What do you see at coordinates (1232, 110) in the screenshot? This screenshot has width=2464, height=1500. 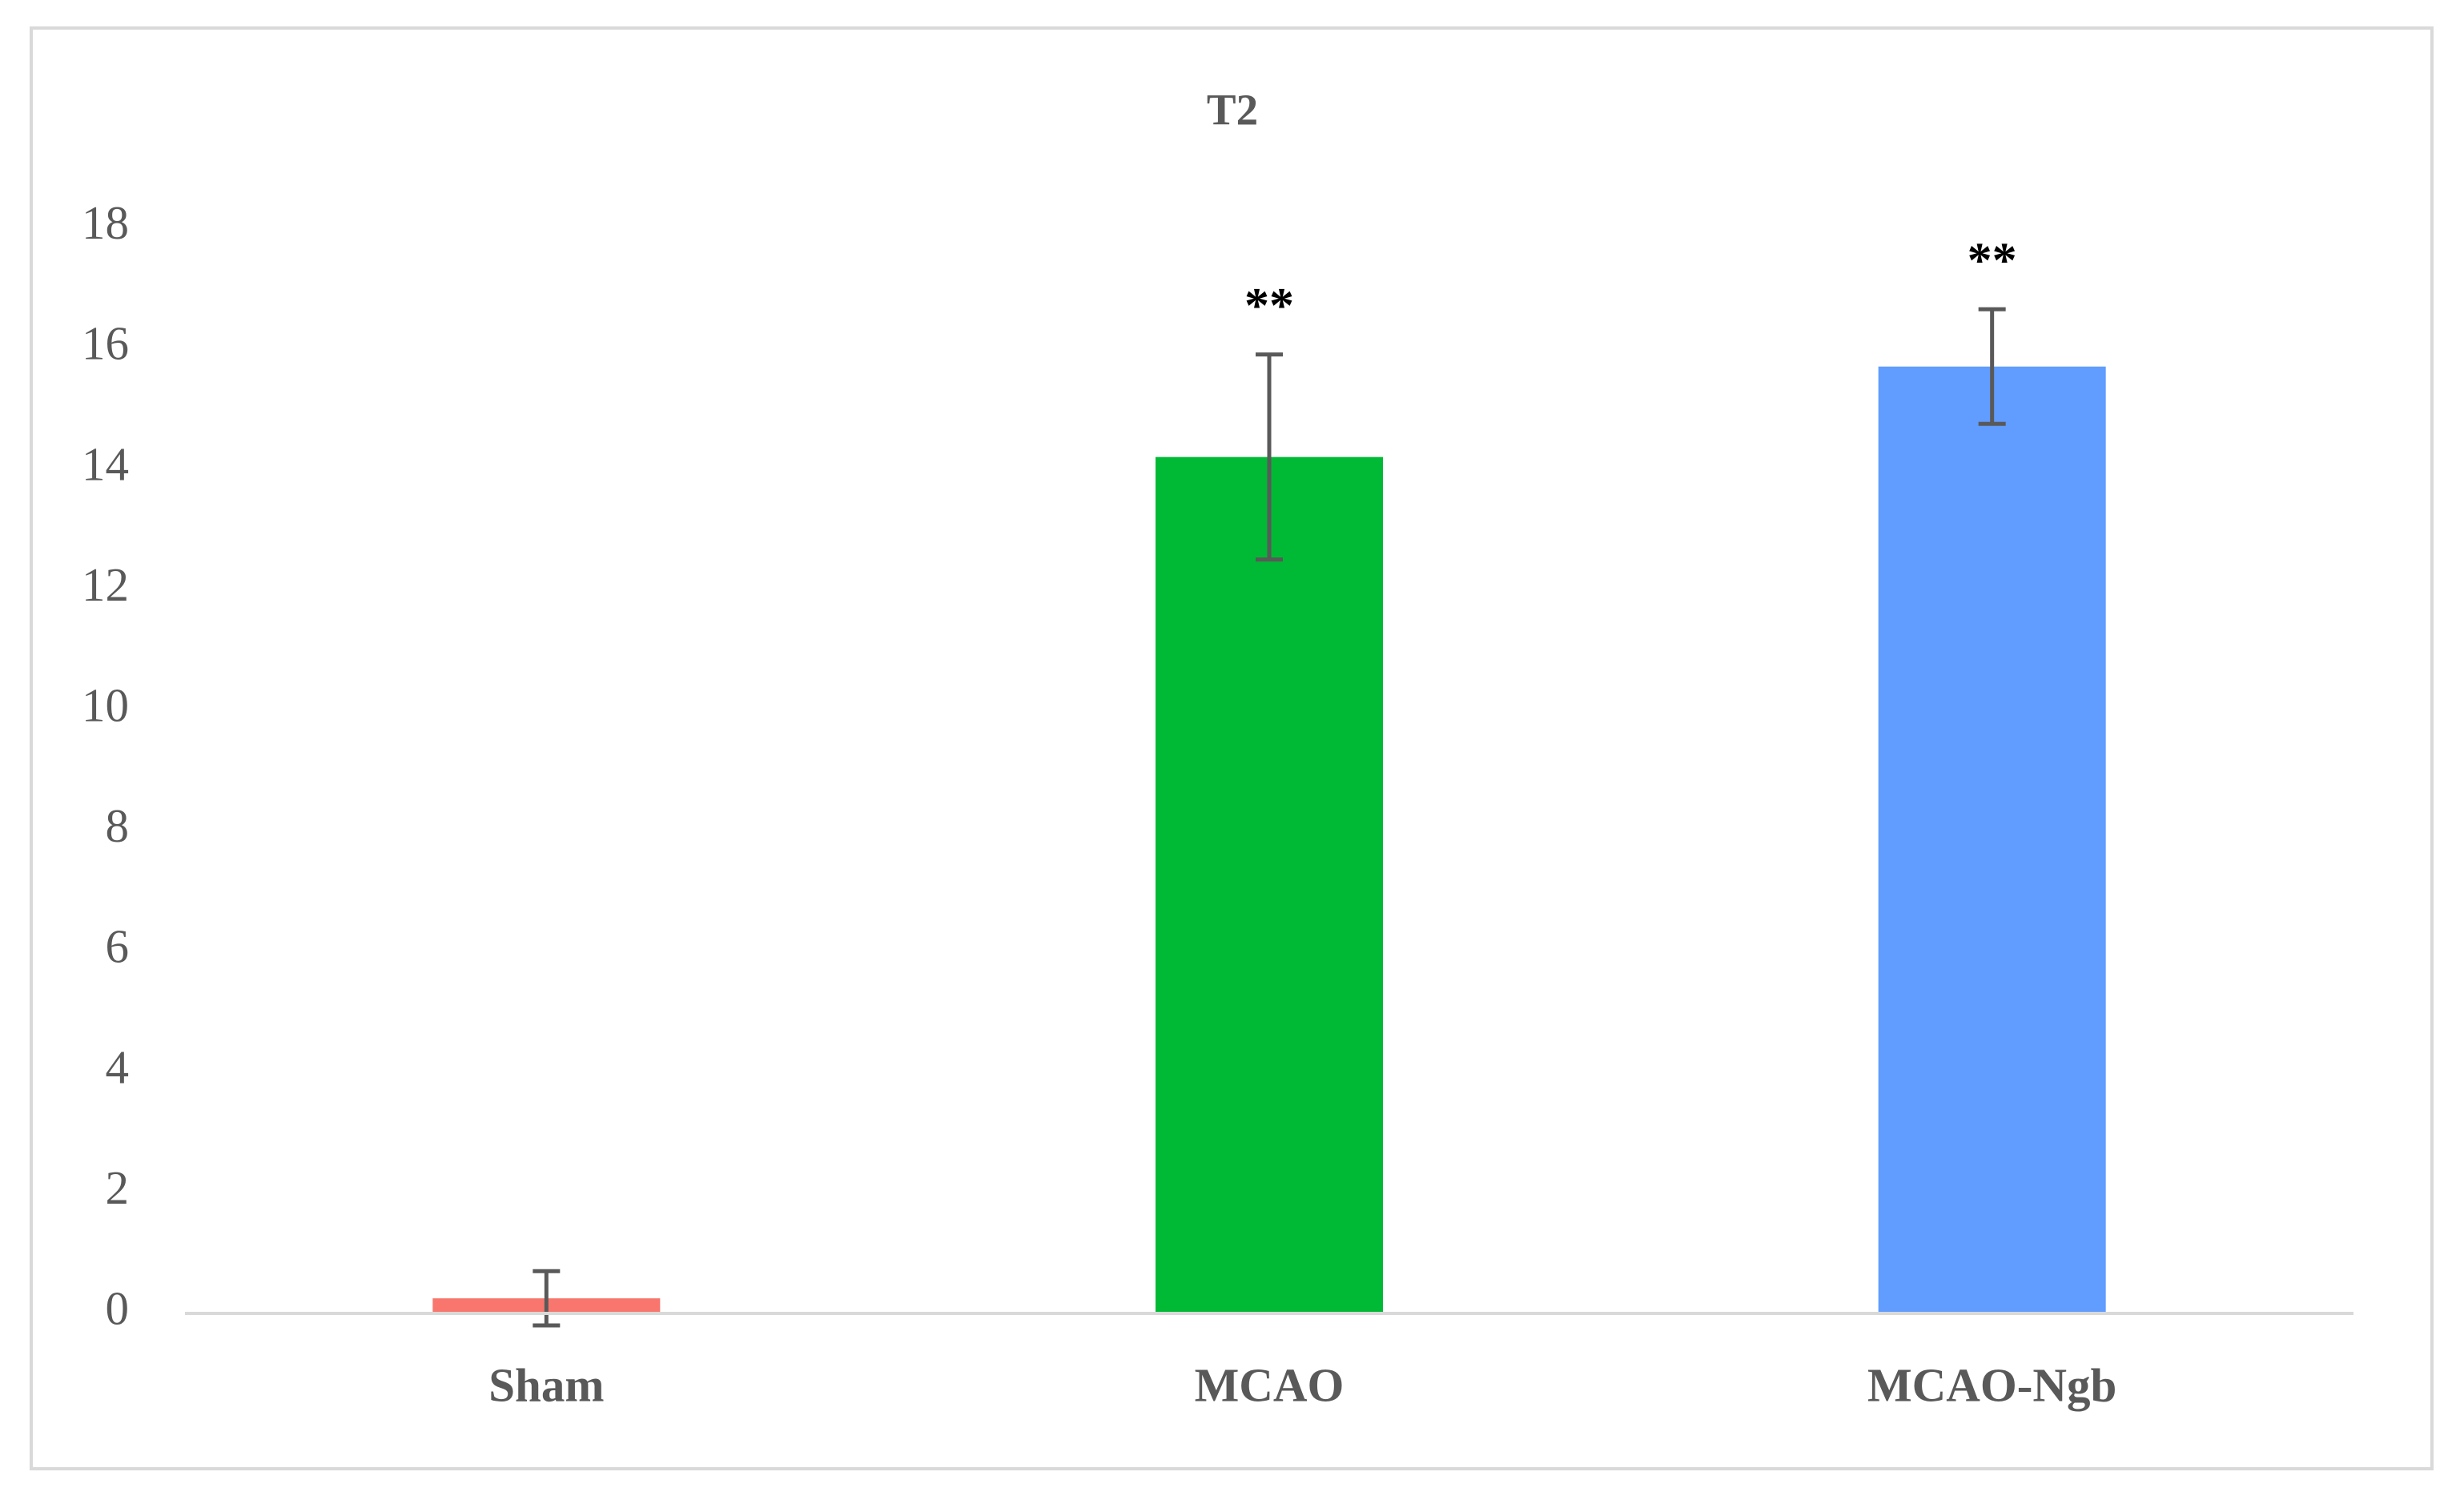 I see `chart-title: T2` at bounding box center [1232, 110].